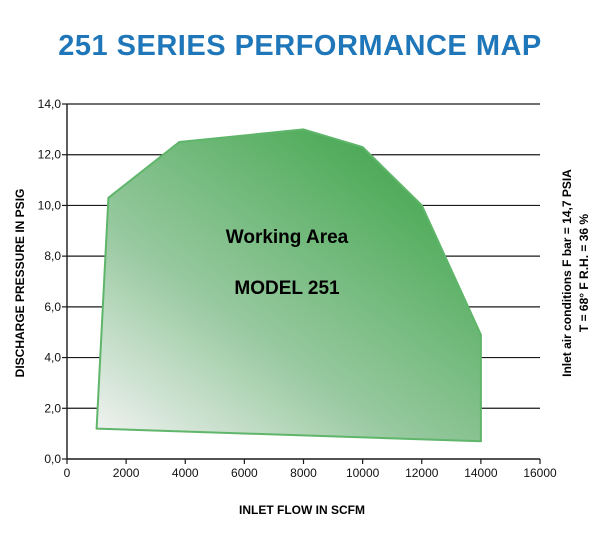  Describe the element at coordinates (52, 408) in the screenshot. I see `y-tick-label-1: 2,0` at that location.